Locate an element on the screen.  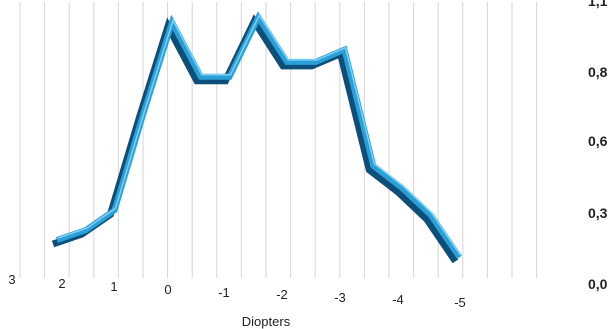
x-tick-label: -5 is located at coordinates (460, 302).